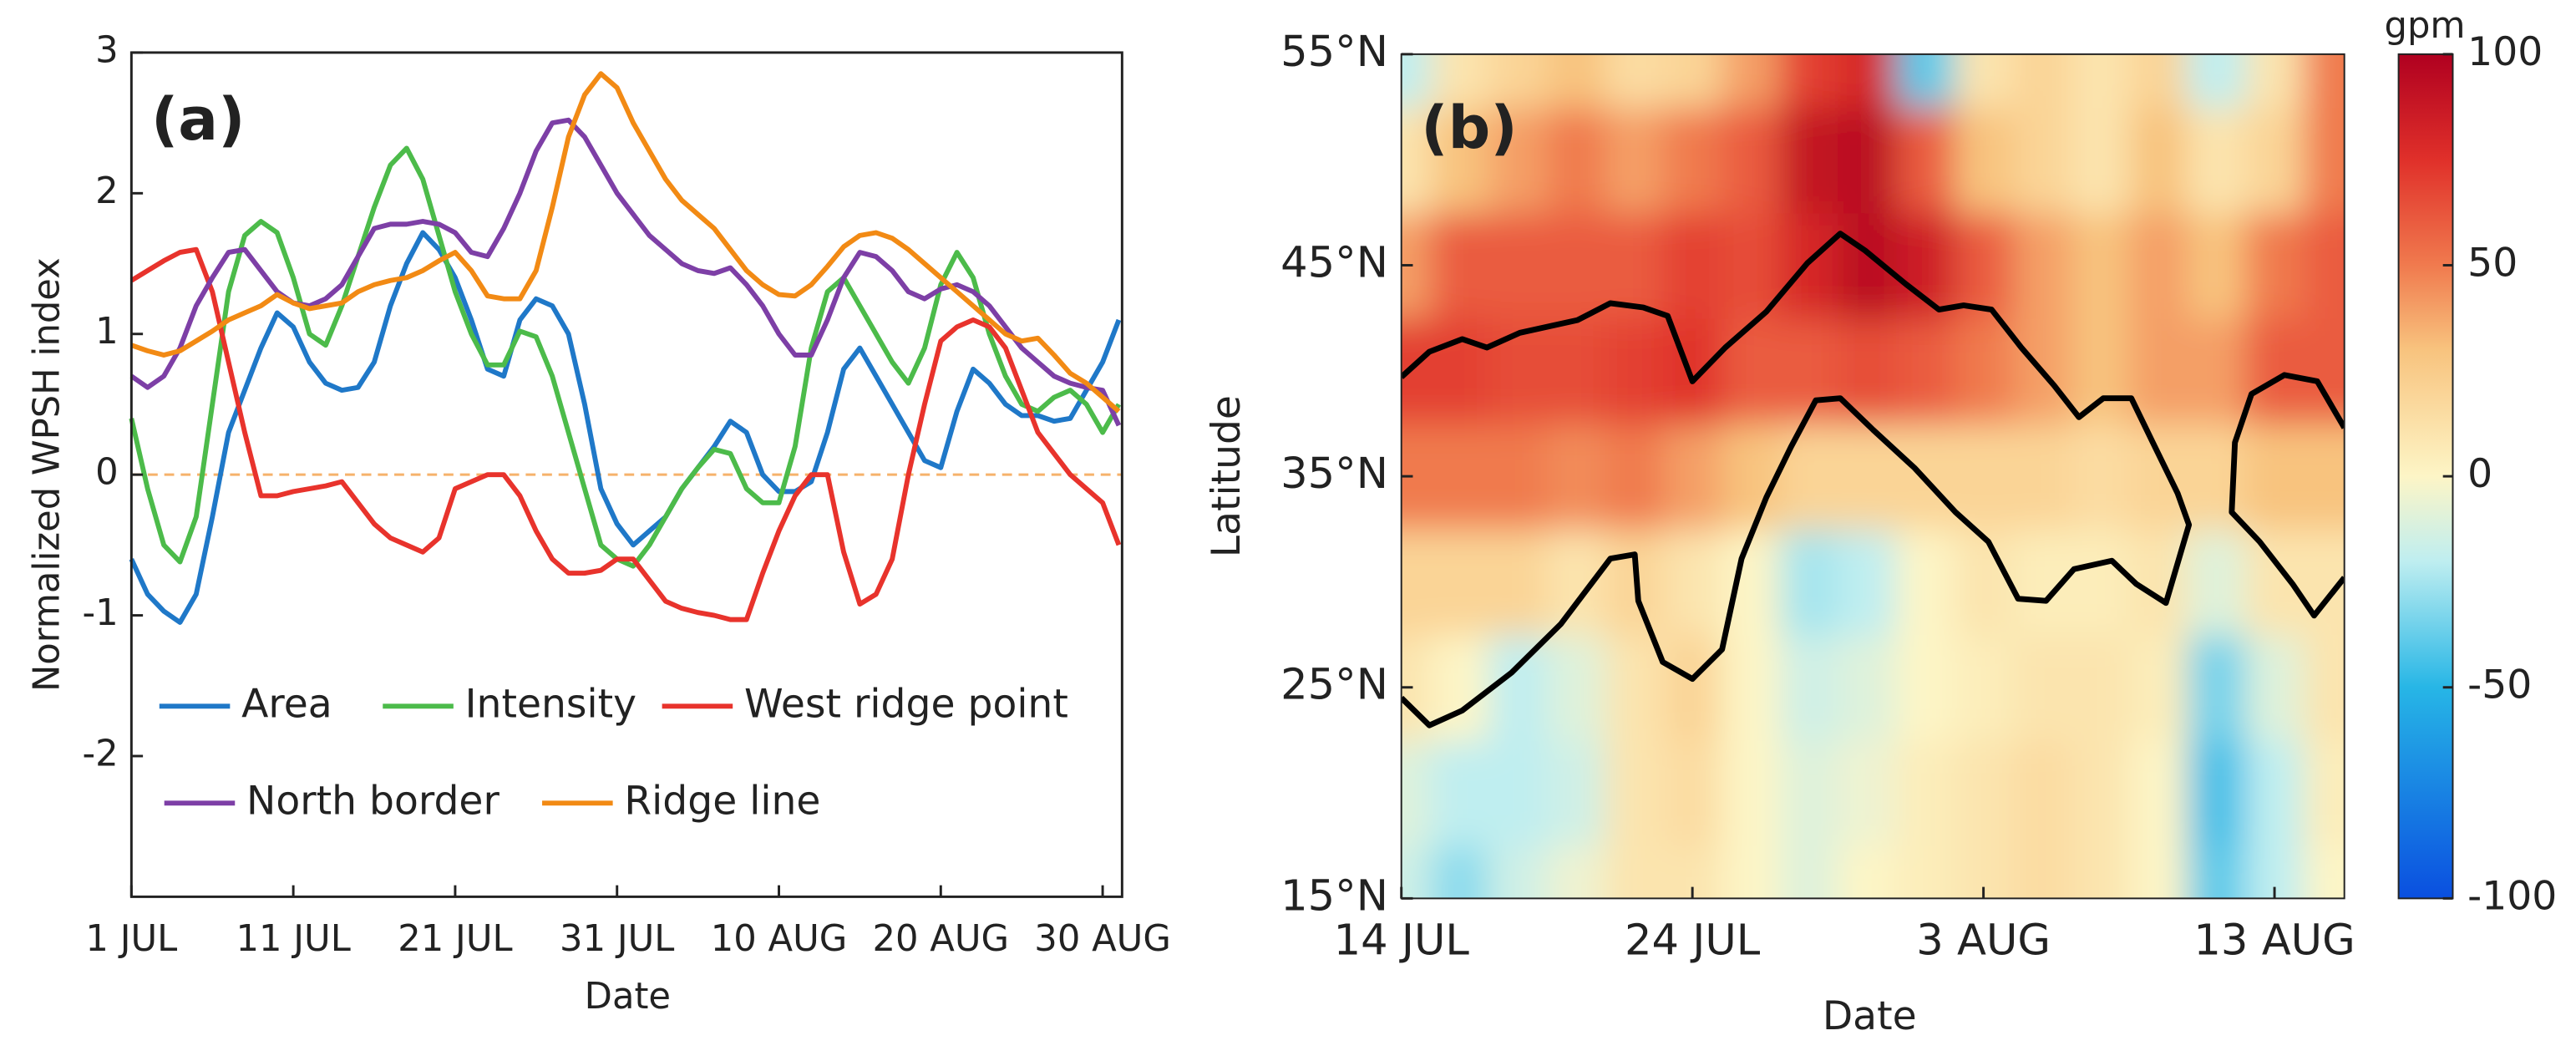 The image size is (2576, 1061). What do you see at coordinates (100, 753) in the screenshot?
I see `y-tick-label: -2` at bounding box center [100, 753].